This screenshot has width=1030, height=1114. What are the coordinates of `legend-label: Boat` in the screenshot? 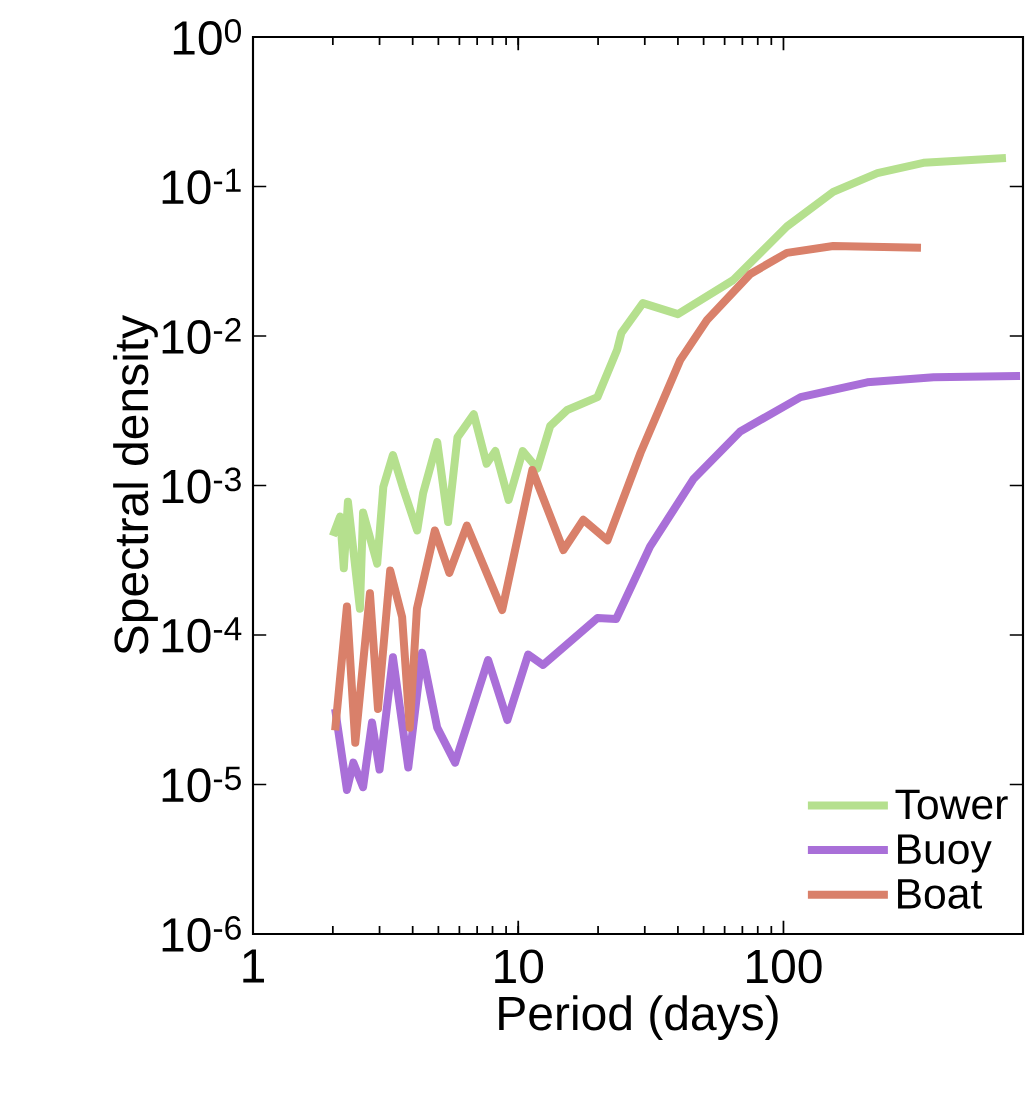 It's located at (940, 894).